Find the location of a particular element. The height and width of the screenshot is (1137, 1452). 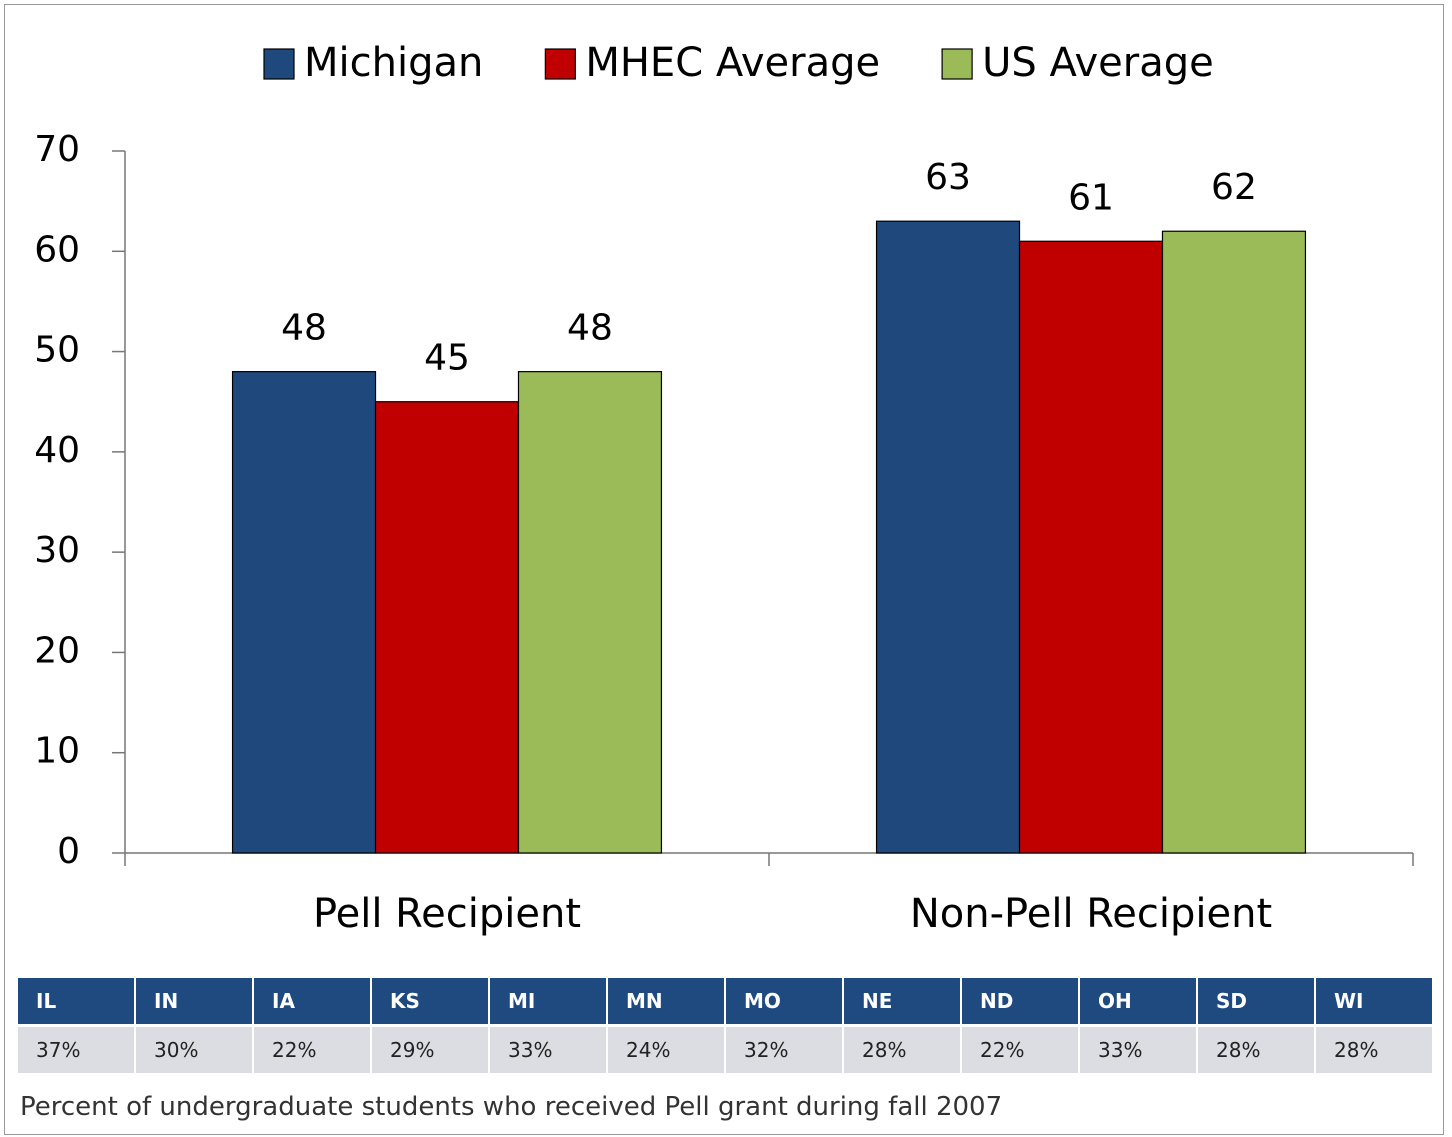

table-cell: 32% is located at coordinates (785, 1050).